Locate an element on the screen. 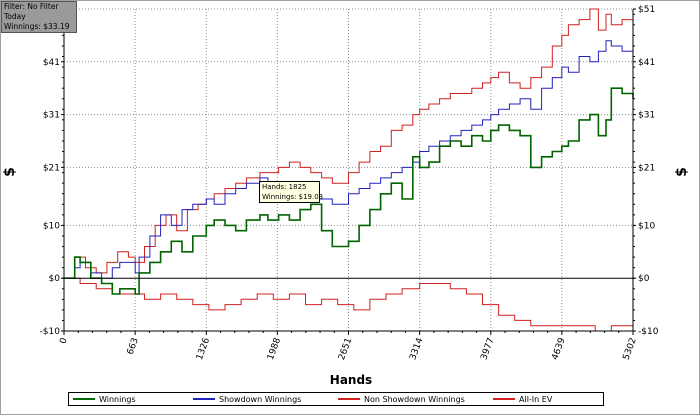 The height and width of the screenshot is (415, 700). filter-winnings: Winnings: $33.19 is located at coordinates (37, 26).